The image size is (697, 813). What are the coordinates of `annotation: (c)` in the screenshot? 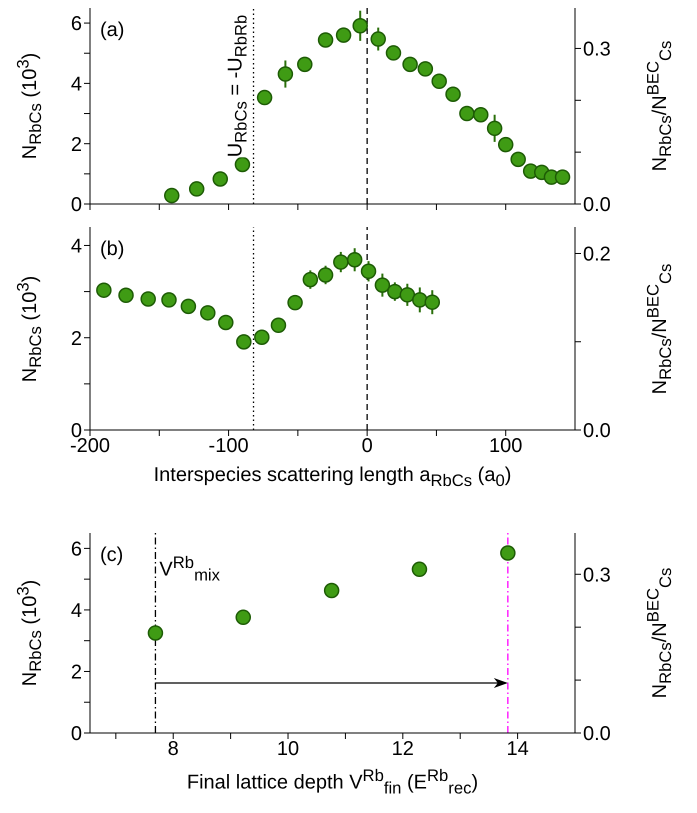 It's located at (112, 555).